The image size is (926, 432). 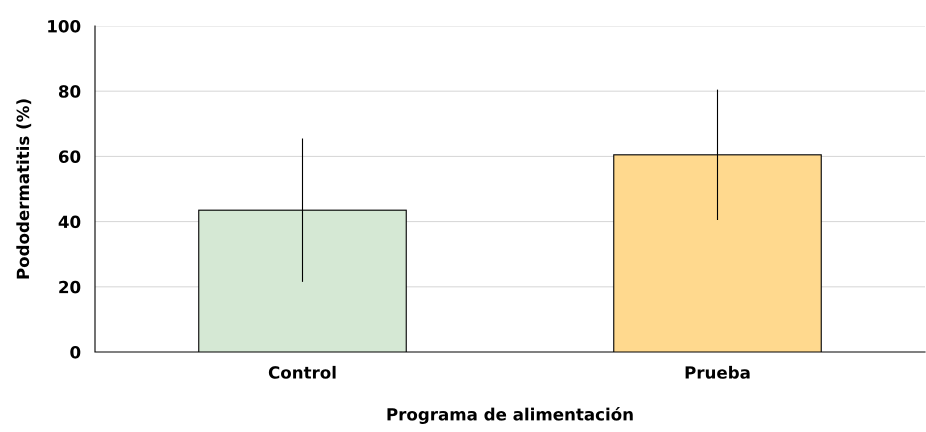 What do you see at coordinates (75, 352) in the screenshot?
I see `y-tick-label: 0` at bounding box center [75, 352].